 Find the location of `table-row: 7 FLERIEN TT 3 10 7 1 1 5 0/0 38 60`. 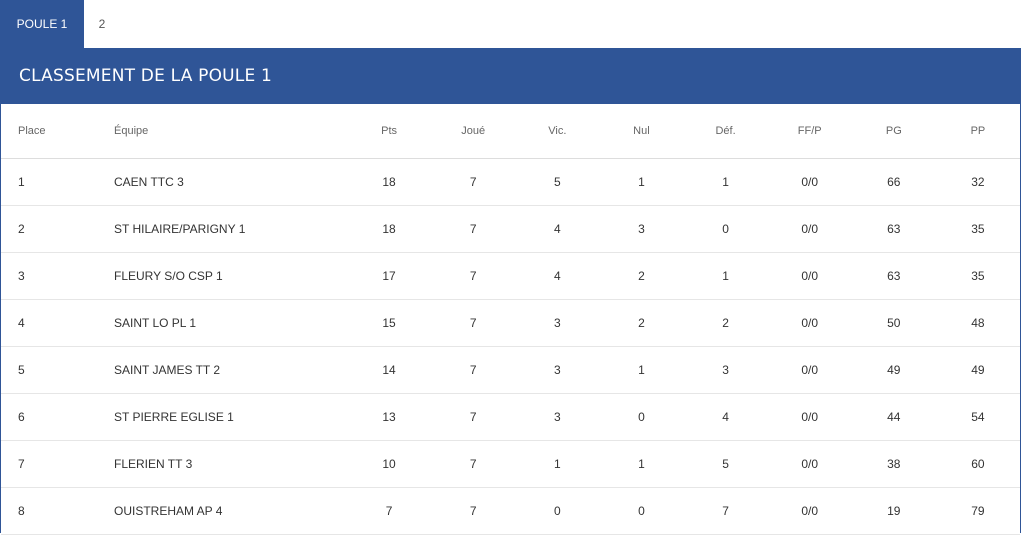

table-row: 7 FLERIEN TT 3 10 7 1 1 5 0/0 38 60 is located at coordinates (510, 464).